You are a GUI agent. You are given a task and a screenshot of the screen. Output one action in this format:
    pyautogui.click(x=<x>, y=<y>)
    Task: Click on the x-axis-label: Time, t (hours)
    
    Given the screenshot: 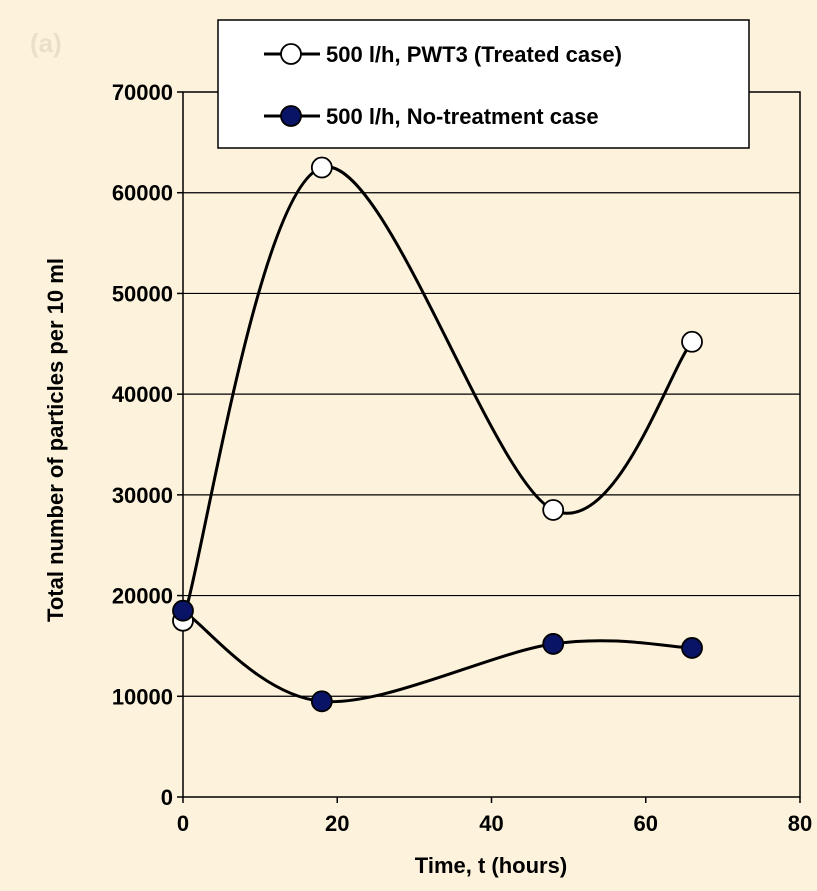 What is the action you would take?
    pyautogui.click(x=491, y=865)
    